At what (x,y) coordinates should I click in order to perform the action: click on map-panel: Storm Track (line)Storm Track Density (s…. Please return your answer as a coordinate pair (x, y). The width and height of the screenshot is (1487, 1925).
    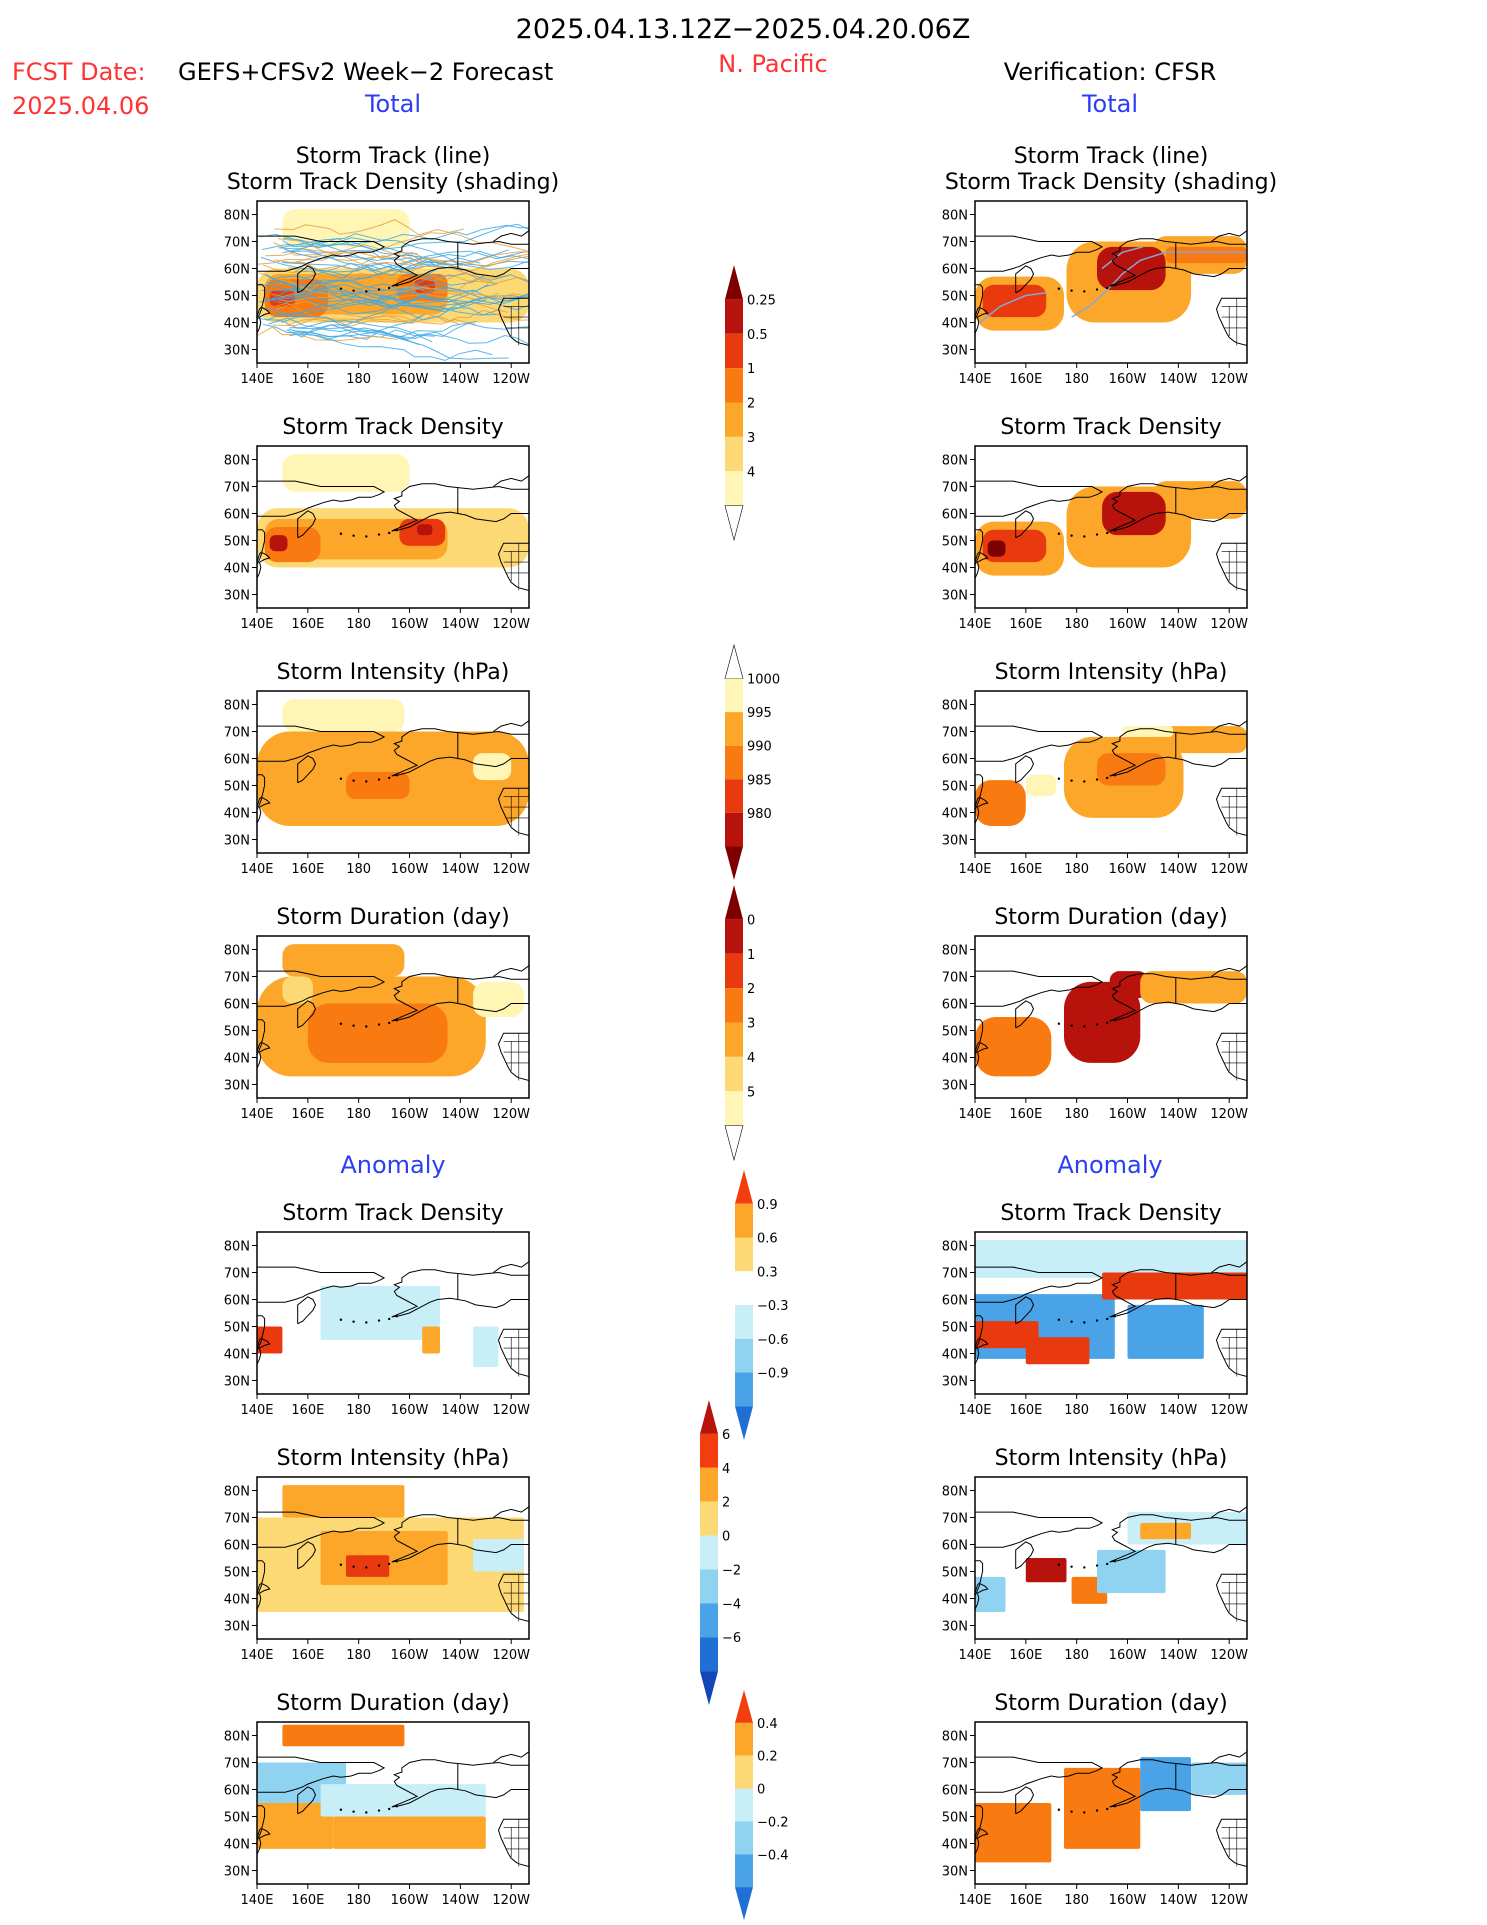
    Looking at the image, I should click on (391, 265).